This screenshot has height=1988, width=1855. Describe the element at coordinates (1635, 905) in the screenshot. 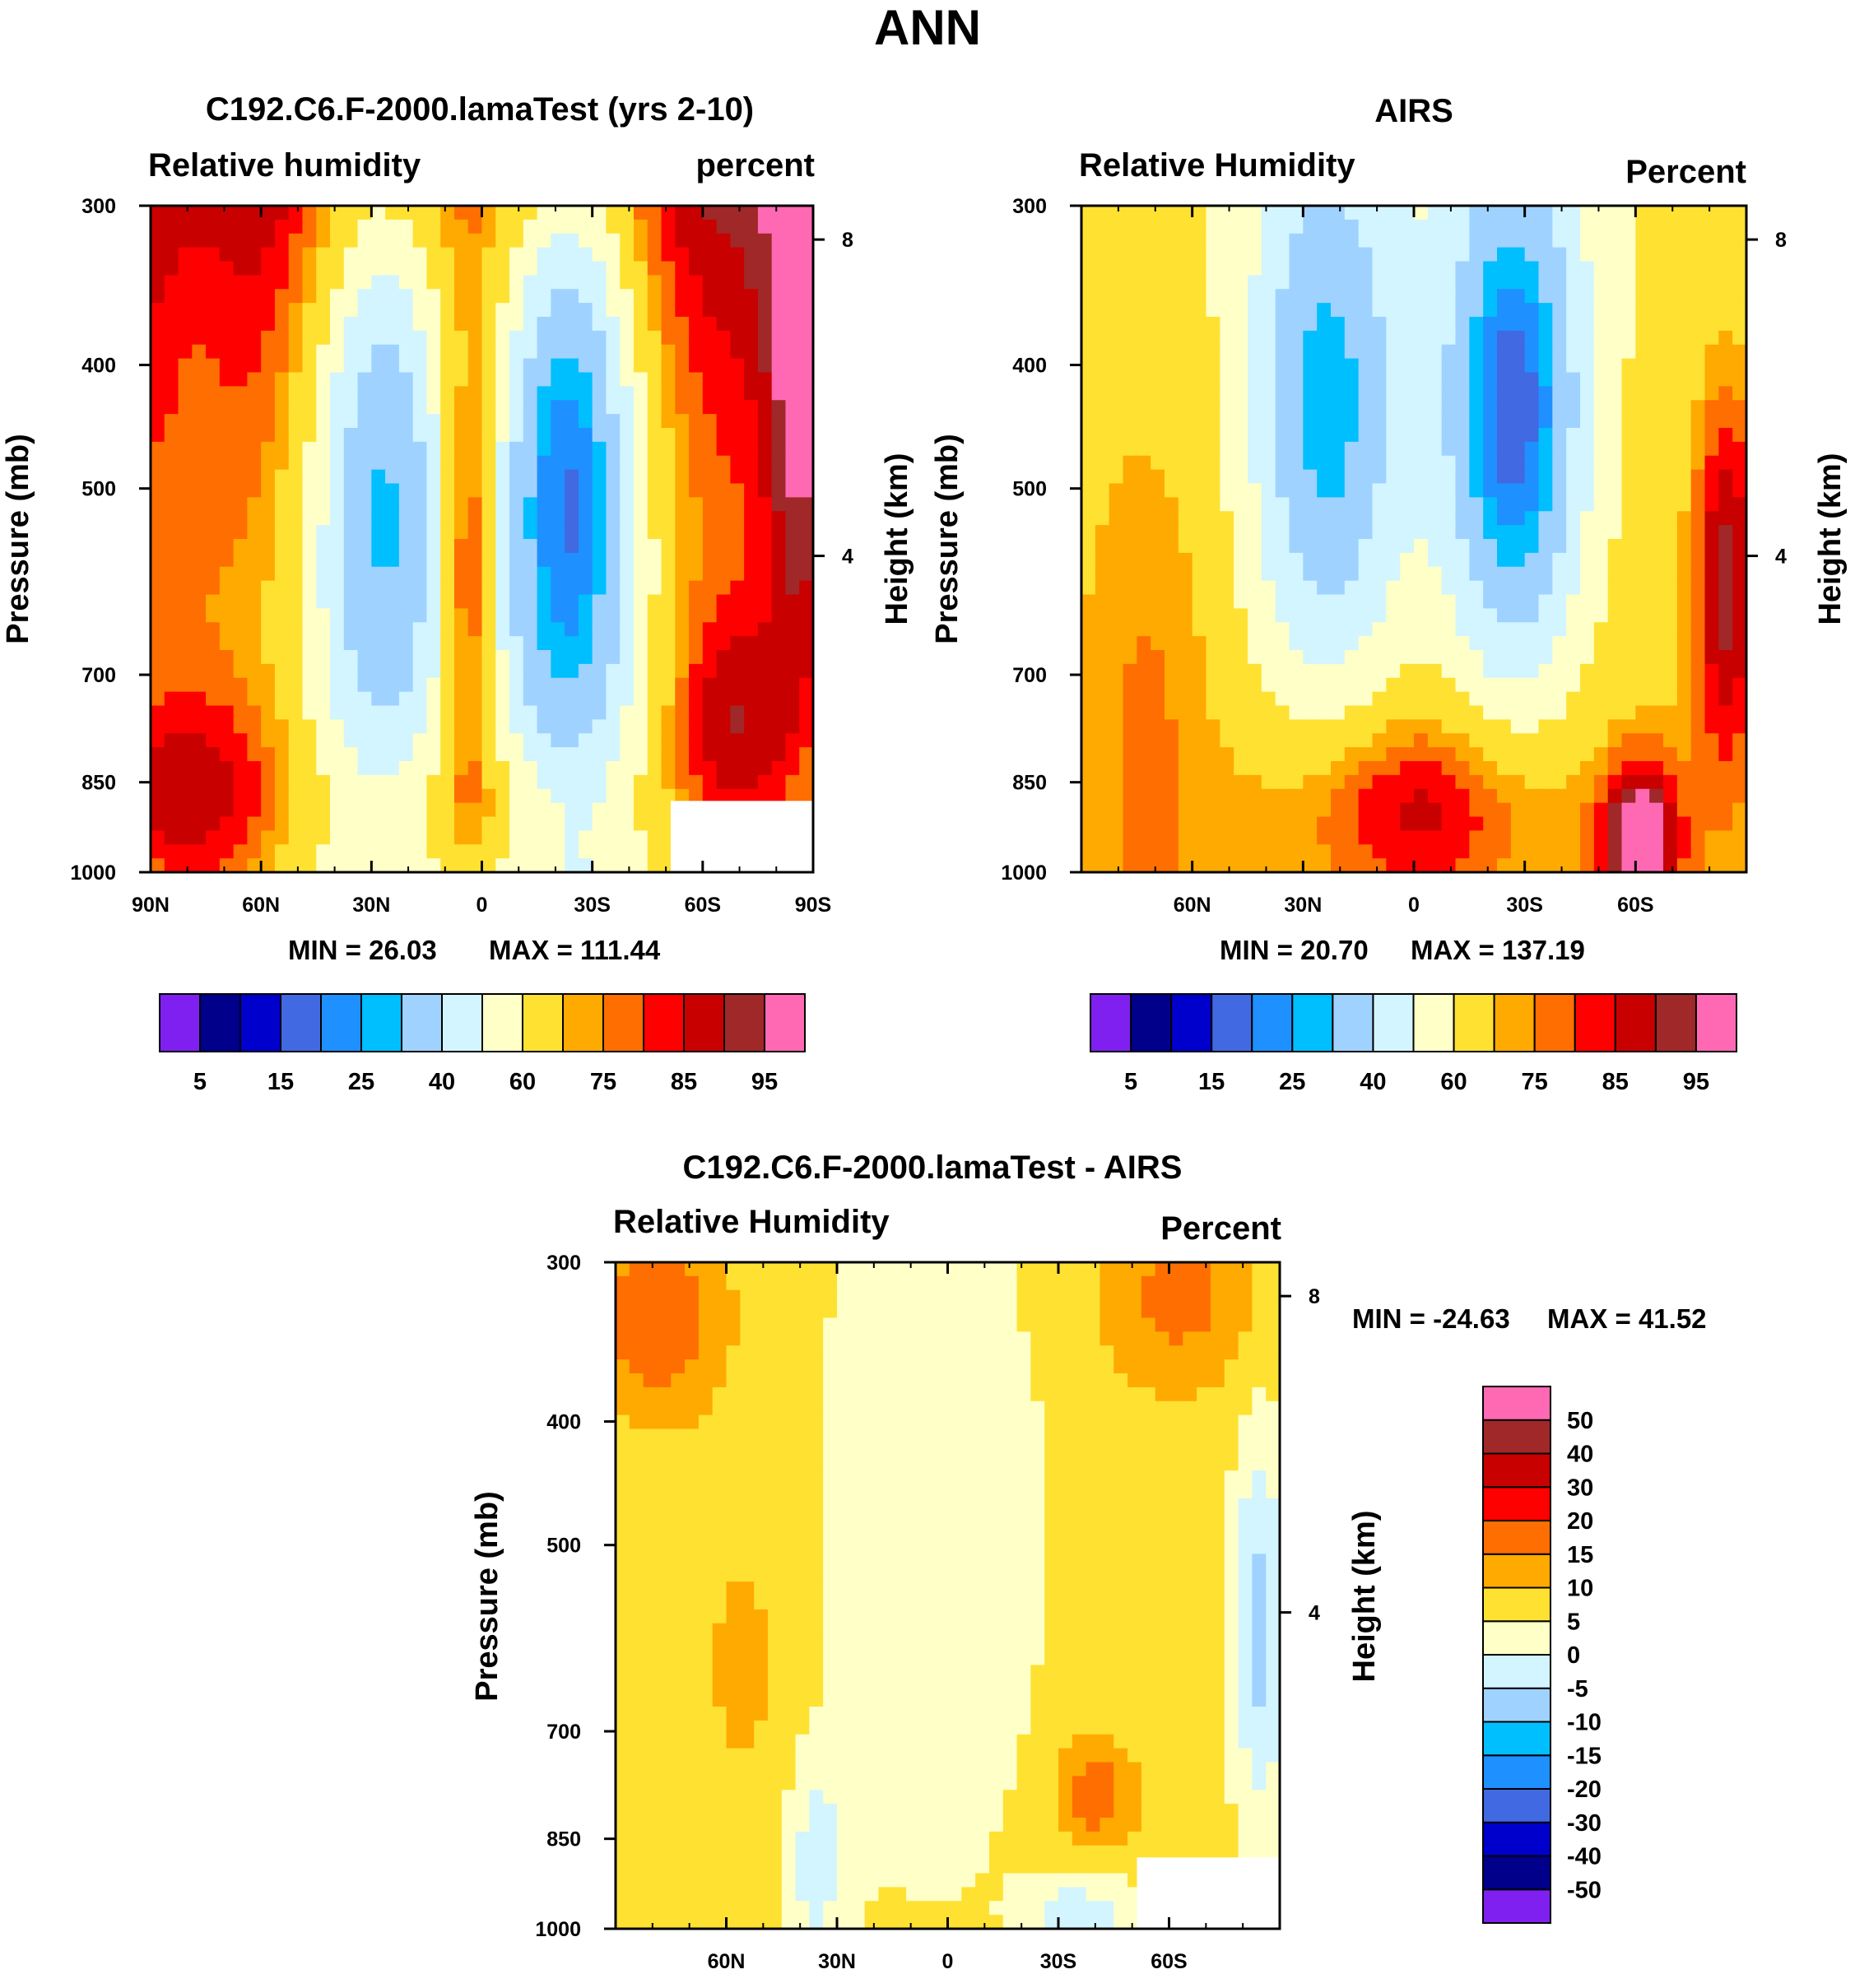

I see `x-tick-label: 60S` at that location.